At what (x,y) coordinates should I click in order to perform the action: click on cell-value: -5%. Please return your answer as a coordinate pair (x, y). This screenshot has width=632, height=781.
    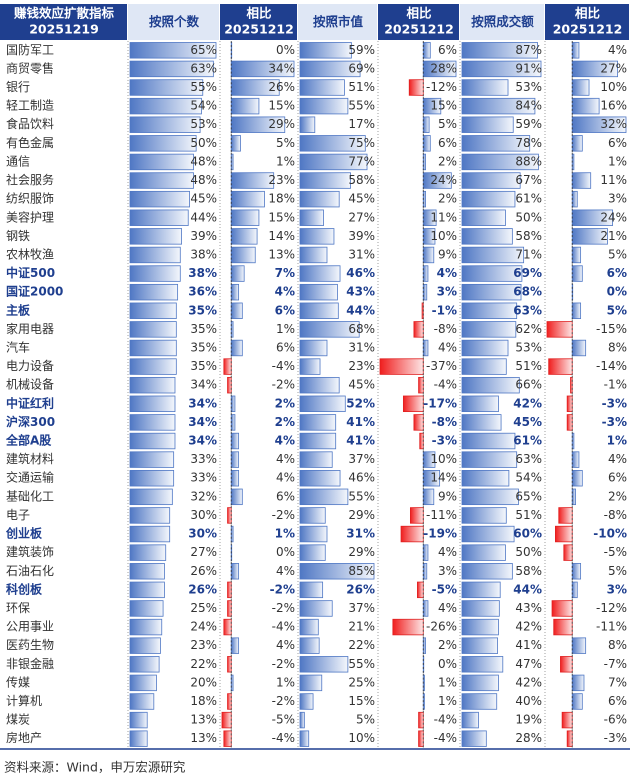
    Looking at the image, I should click on (615, 552).